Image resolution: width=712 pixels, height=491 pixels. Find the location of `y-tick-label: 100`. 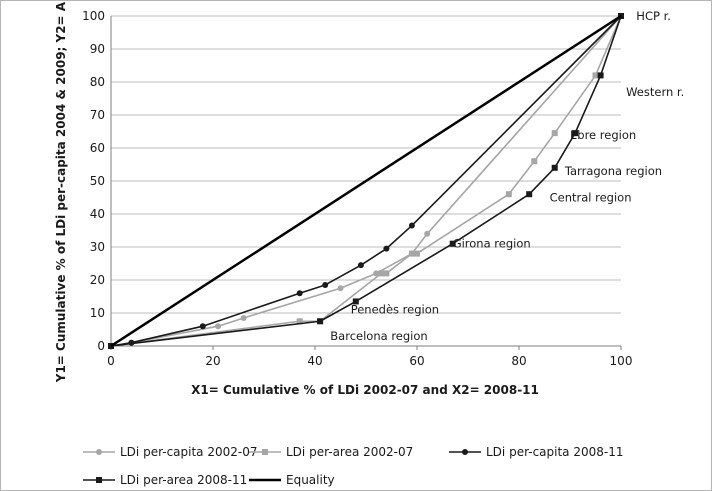

y-tick-label: 100 is located at coordinates (93, 16).